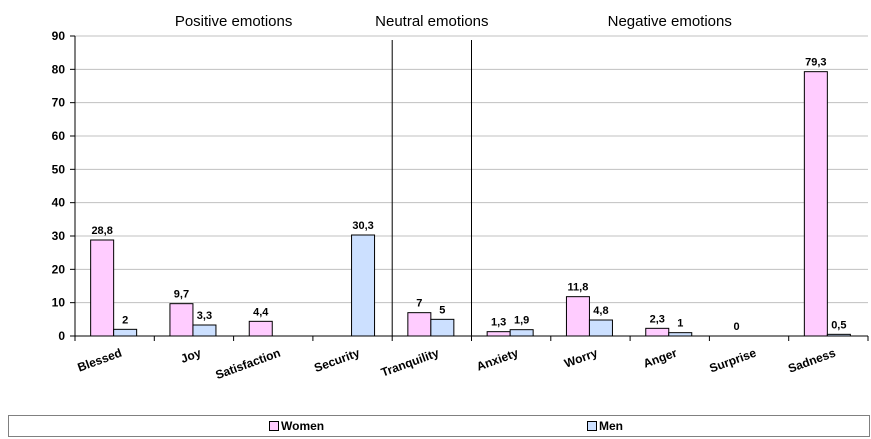 Image resolution: width=871 pixels, height=439 pixels. Describe the element at coordinates (838, 325) in the screenshot. I see `data-label-men-sadness: 0,5` at that location.